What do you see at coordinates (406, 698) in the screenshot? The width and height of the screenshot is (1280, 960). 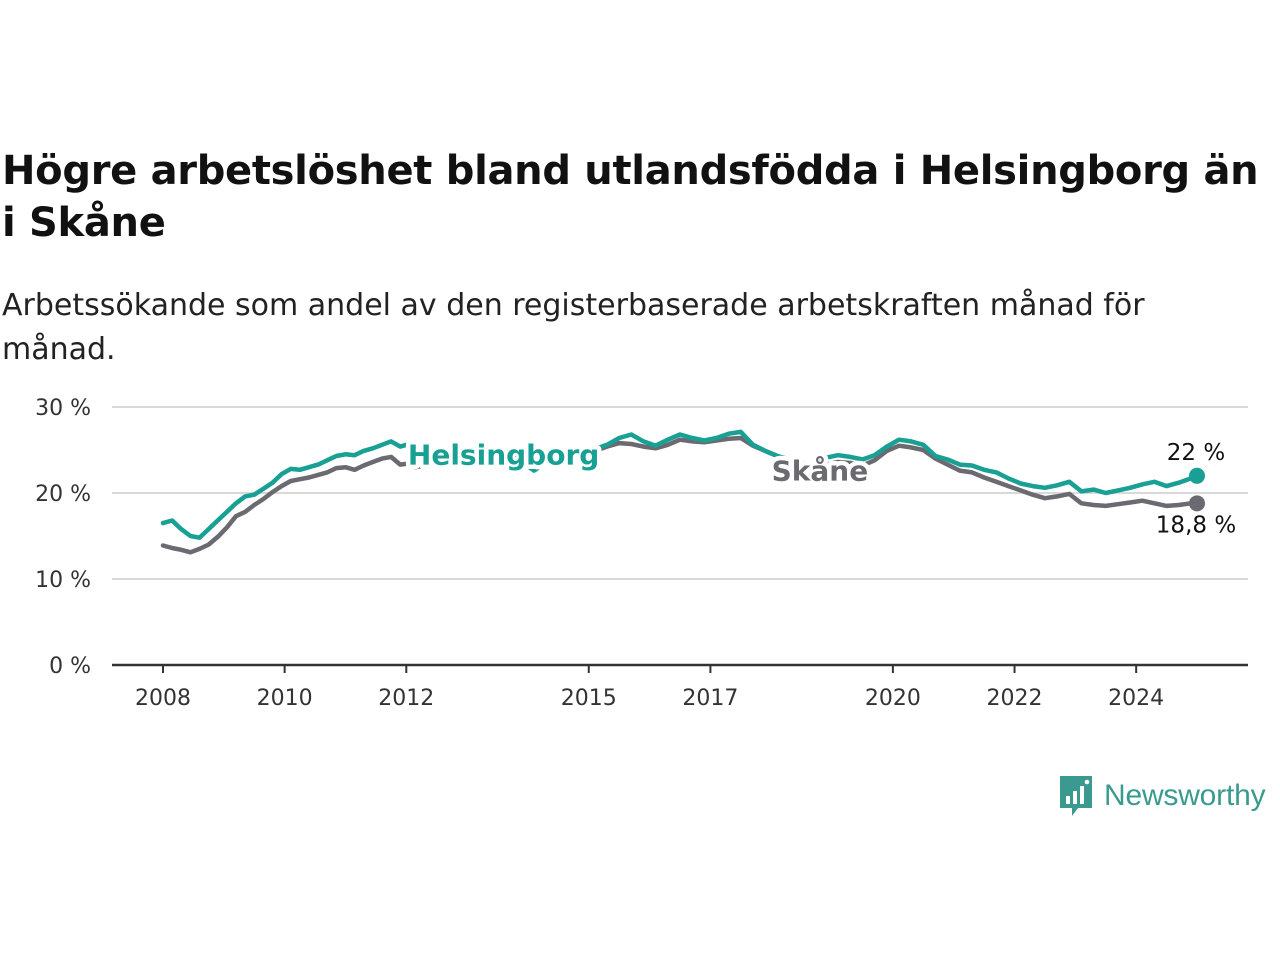 I see `x-tick-label: 2012` at bounding box center [406, 698].